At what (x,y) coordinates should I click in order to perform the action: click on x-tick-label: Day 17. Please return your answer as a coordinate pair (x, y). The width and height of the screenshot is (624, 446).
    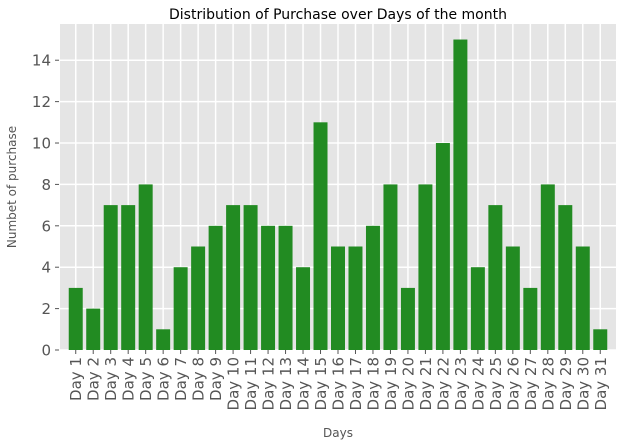
    Looking at the image, I should click on (356, 383).